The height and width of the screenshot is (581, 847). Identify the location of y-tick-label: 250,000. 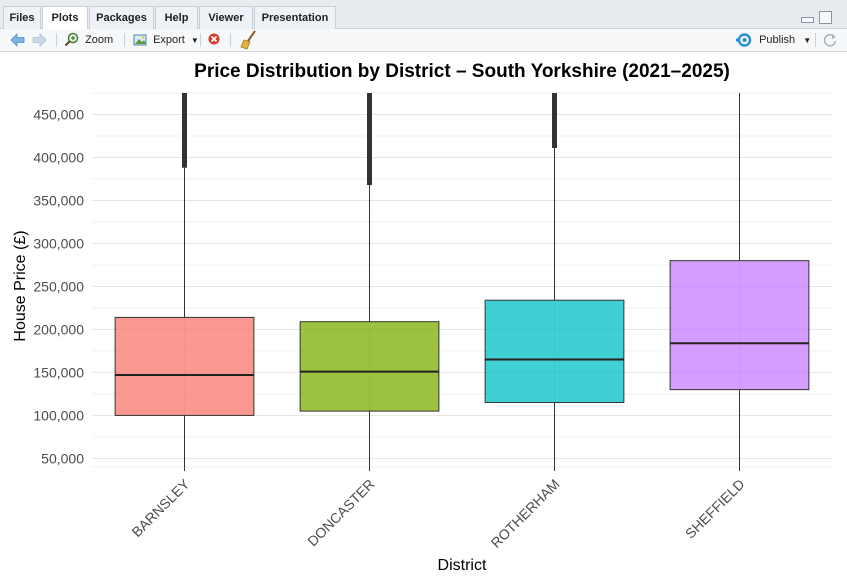
(58, 286).